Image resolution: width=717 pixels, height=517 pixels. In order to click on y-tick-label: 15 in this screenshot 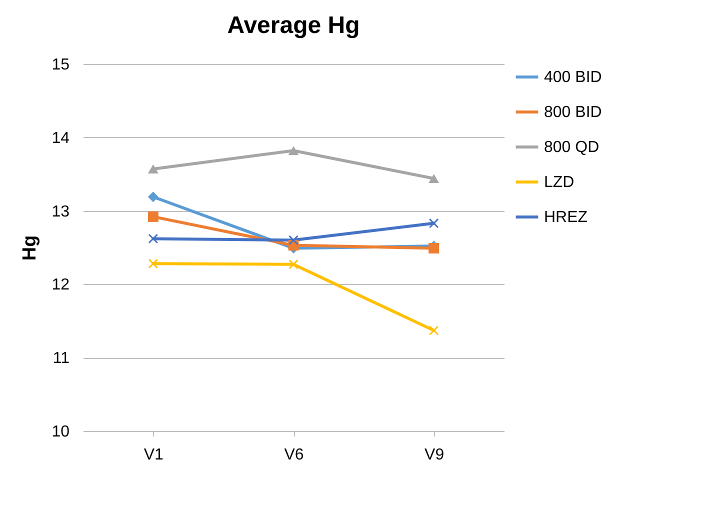, I will do `click(61, 65)`.